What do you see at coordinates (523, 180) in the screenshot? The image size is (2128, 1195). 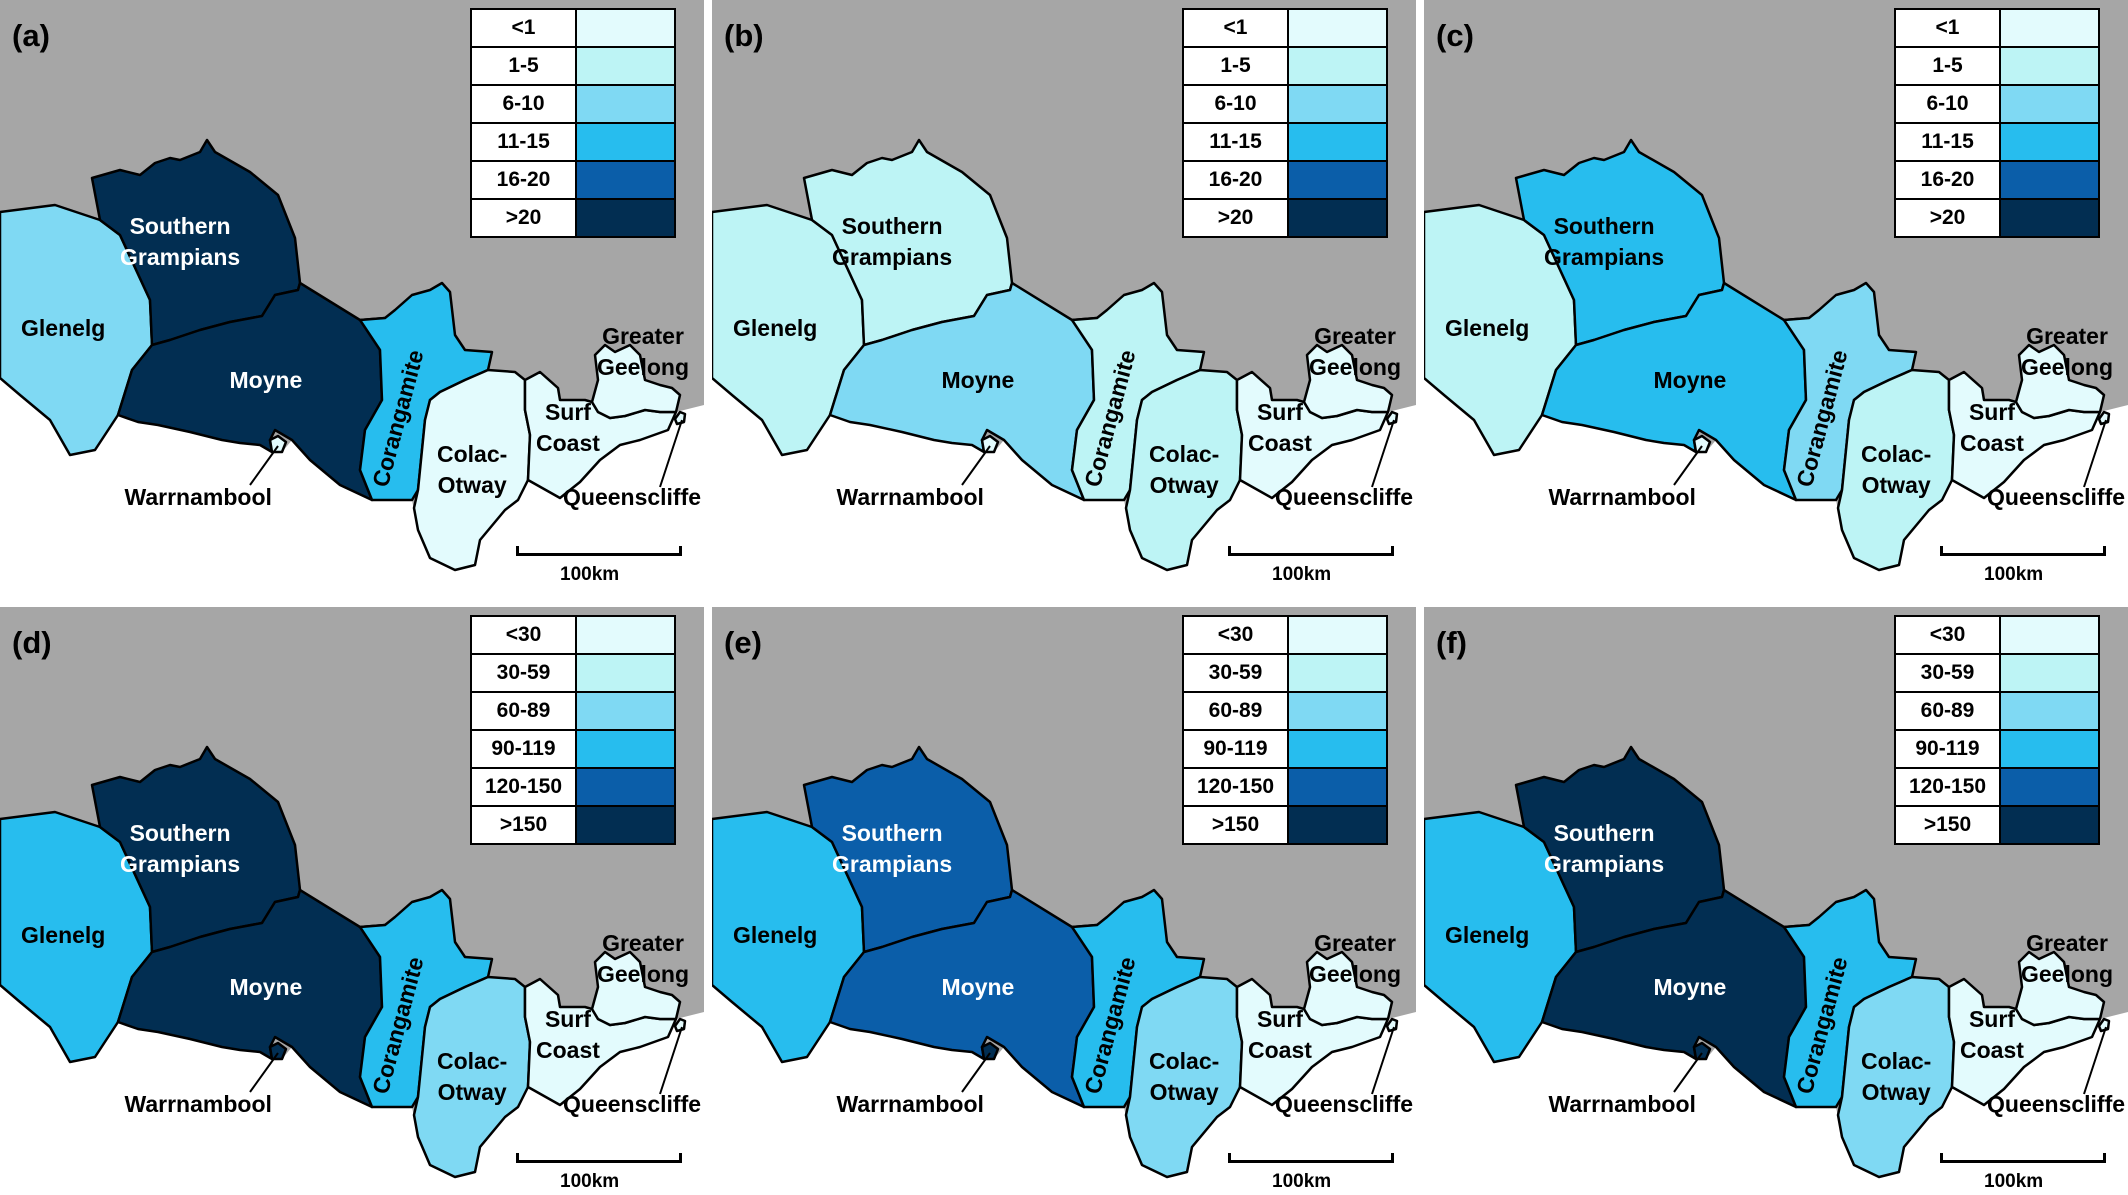 I see `legend-label: 16-20` at bounding box center [523, 180].